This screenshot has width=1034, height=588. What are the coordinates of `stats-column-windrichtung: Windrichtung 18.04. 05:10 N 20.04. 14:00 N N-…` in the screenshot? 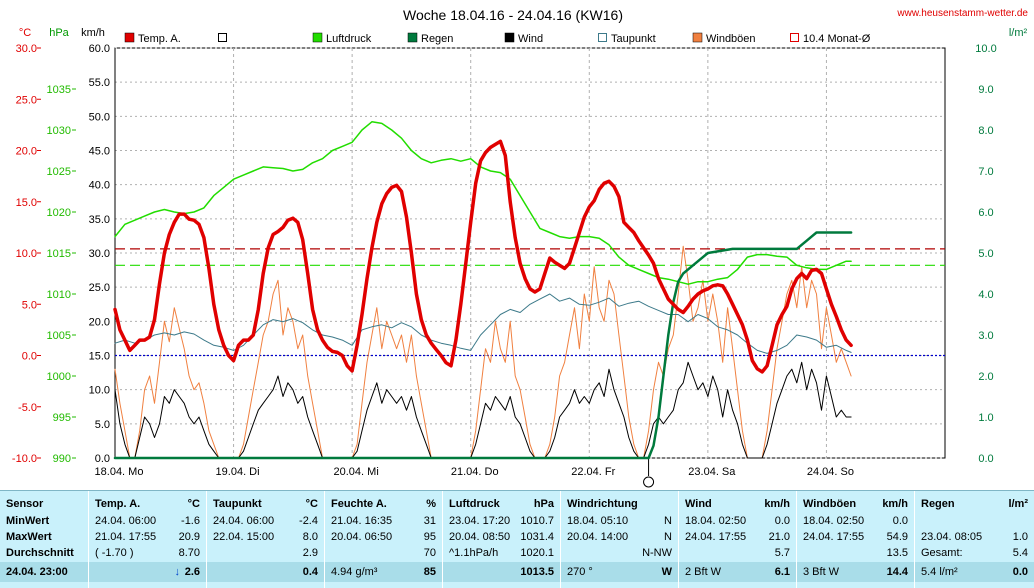 It's located at (619, 539).